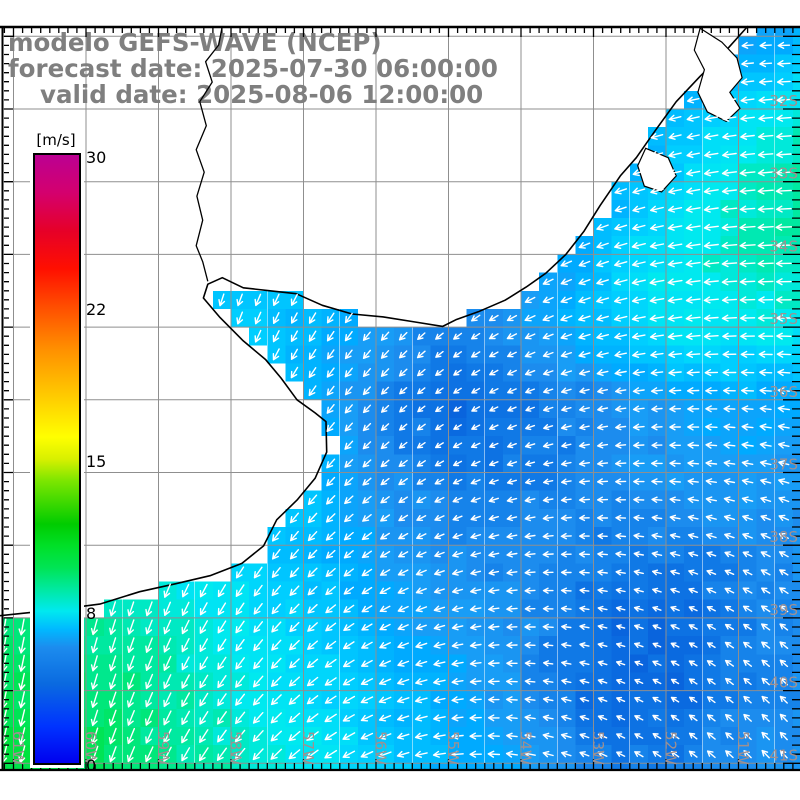 The width and height of the screenshot is (800, 800). I want to click on lat-label: 34S, so click(783, 246).